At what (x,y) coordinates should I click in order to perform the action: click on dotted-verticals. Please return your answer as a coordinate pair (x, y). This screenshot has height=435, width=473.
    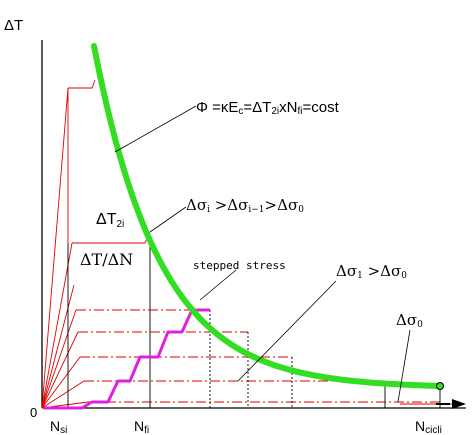
    Looking at the image, I should click on (251, 359).